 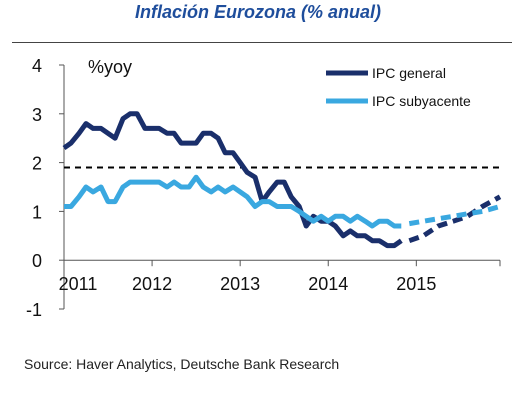 I want to click on y-axis-label: %yoy, so click(x=110, y=67).